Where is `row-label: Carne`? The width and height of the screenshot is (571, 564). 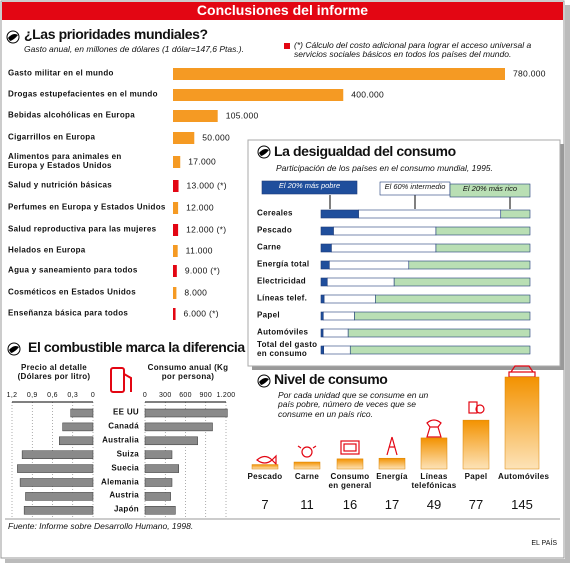 row-label: Carne is located at coordinates (269, 247).